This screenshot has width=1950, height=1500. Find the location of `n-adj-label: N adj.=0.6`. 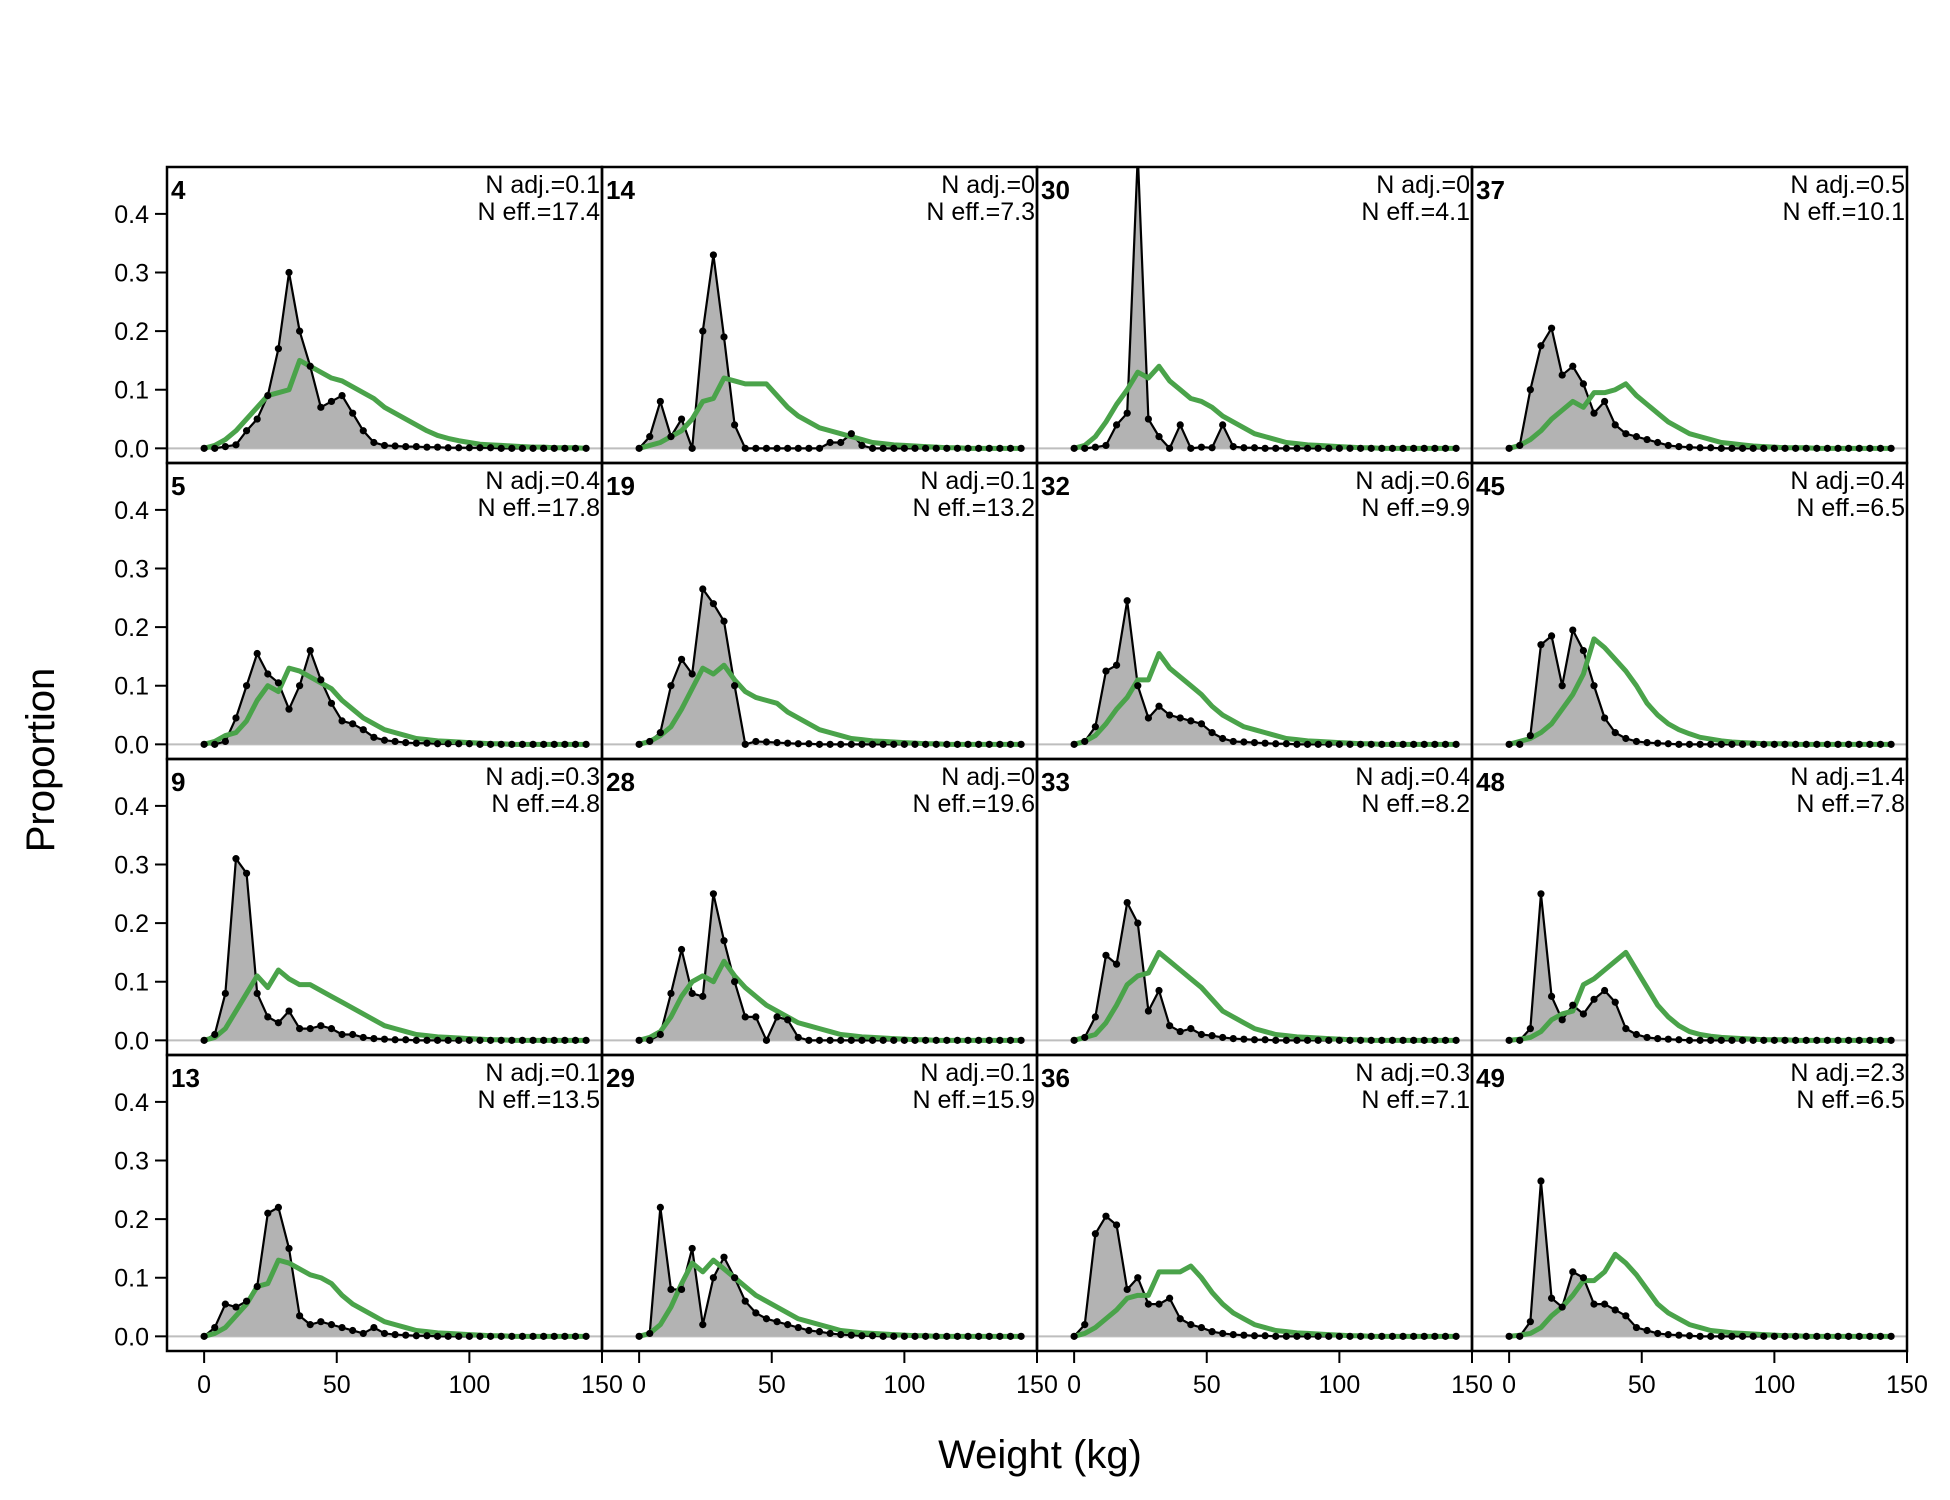

n-adj-label: N adj.=0.6 is located at coordinates (1412, 481).